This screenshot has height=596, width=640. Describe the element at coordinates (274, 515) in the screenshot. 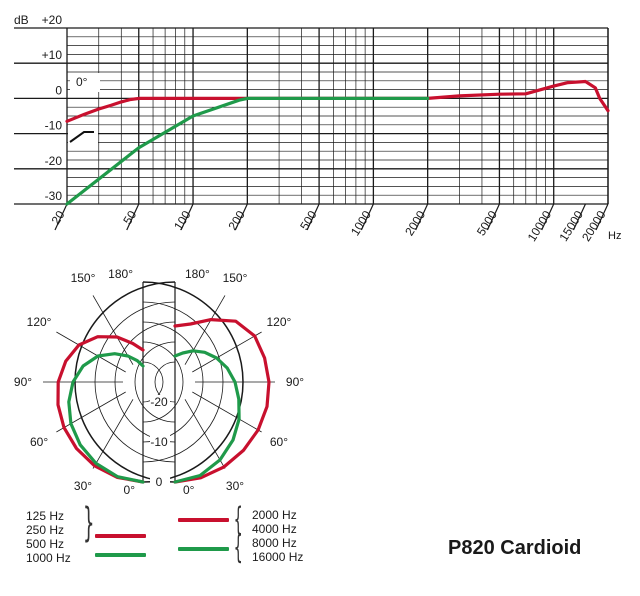

I see `legend-label-2000hz: 2000 Hz` at that location.